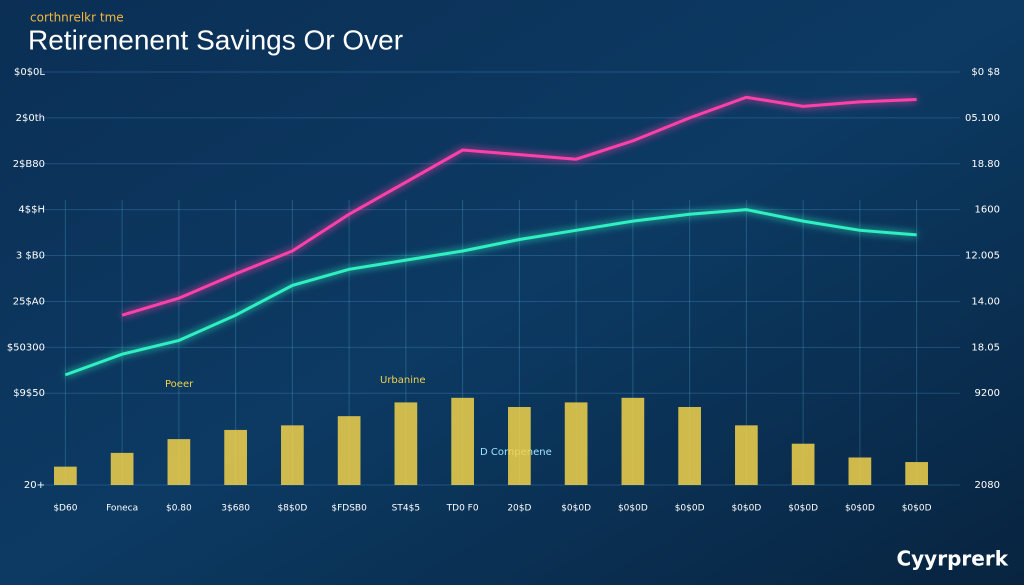 This screenshot has height=585, width=1024. Describe the element at coordinates (30, 118) in the screenshot. I see `y-tick-label: 2$0th` at that location.